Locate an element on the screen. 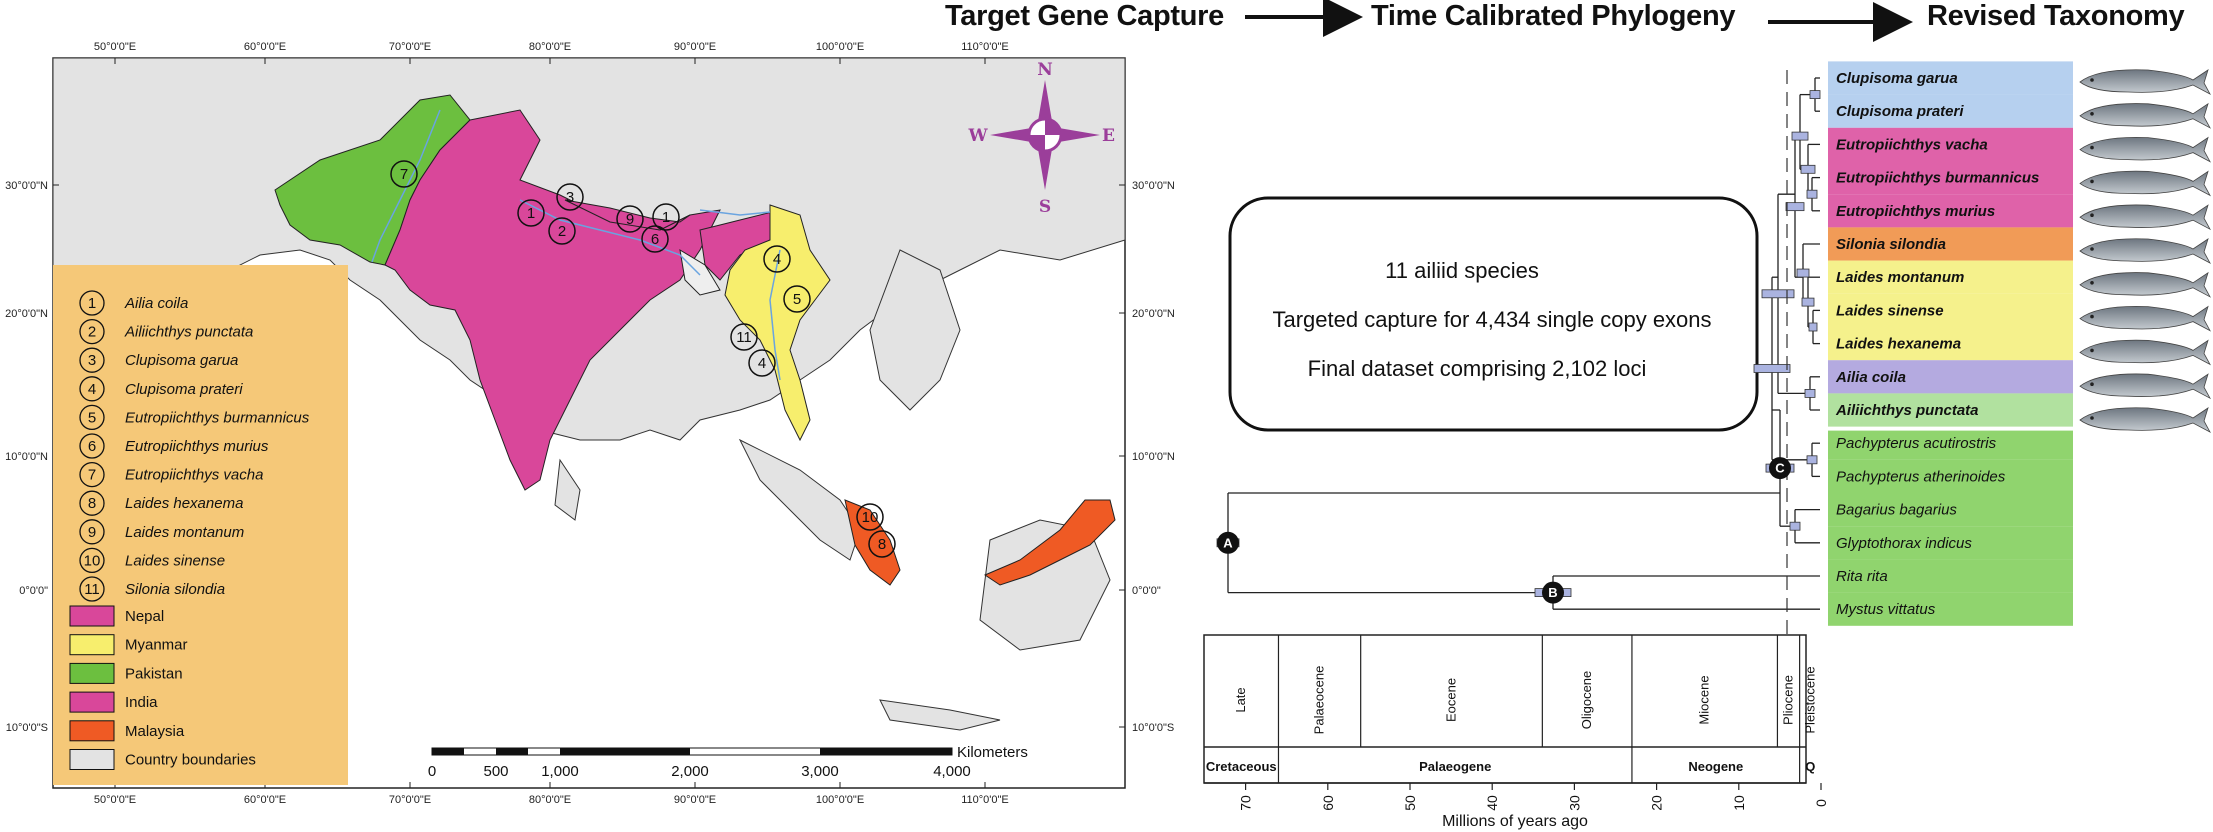  land-srilanka is located at coordinates (567, 489).